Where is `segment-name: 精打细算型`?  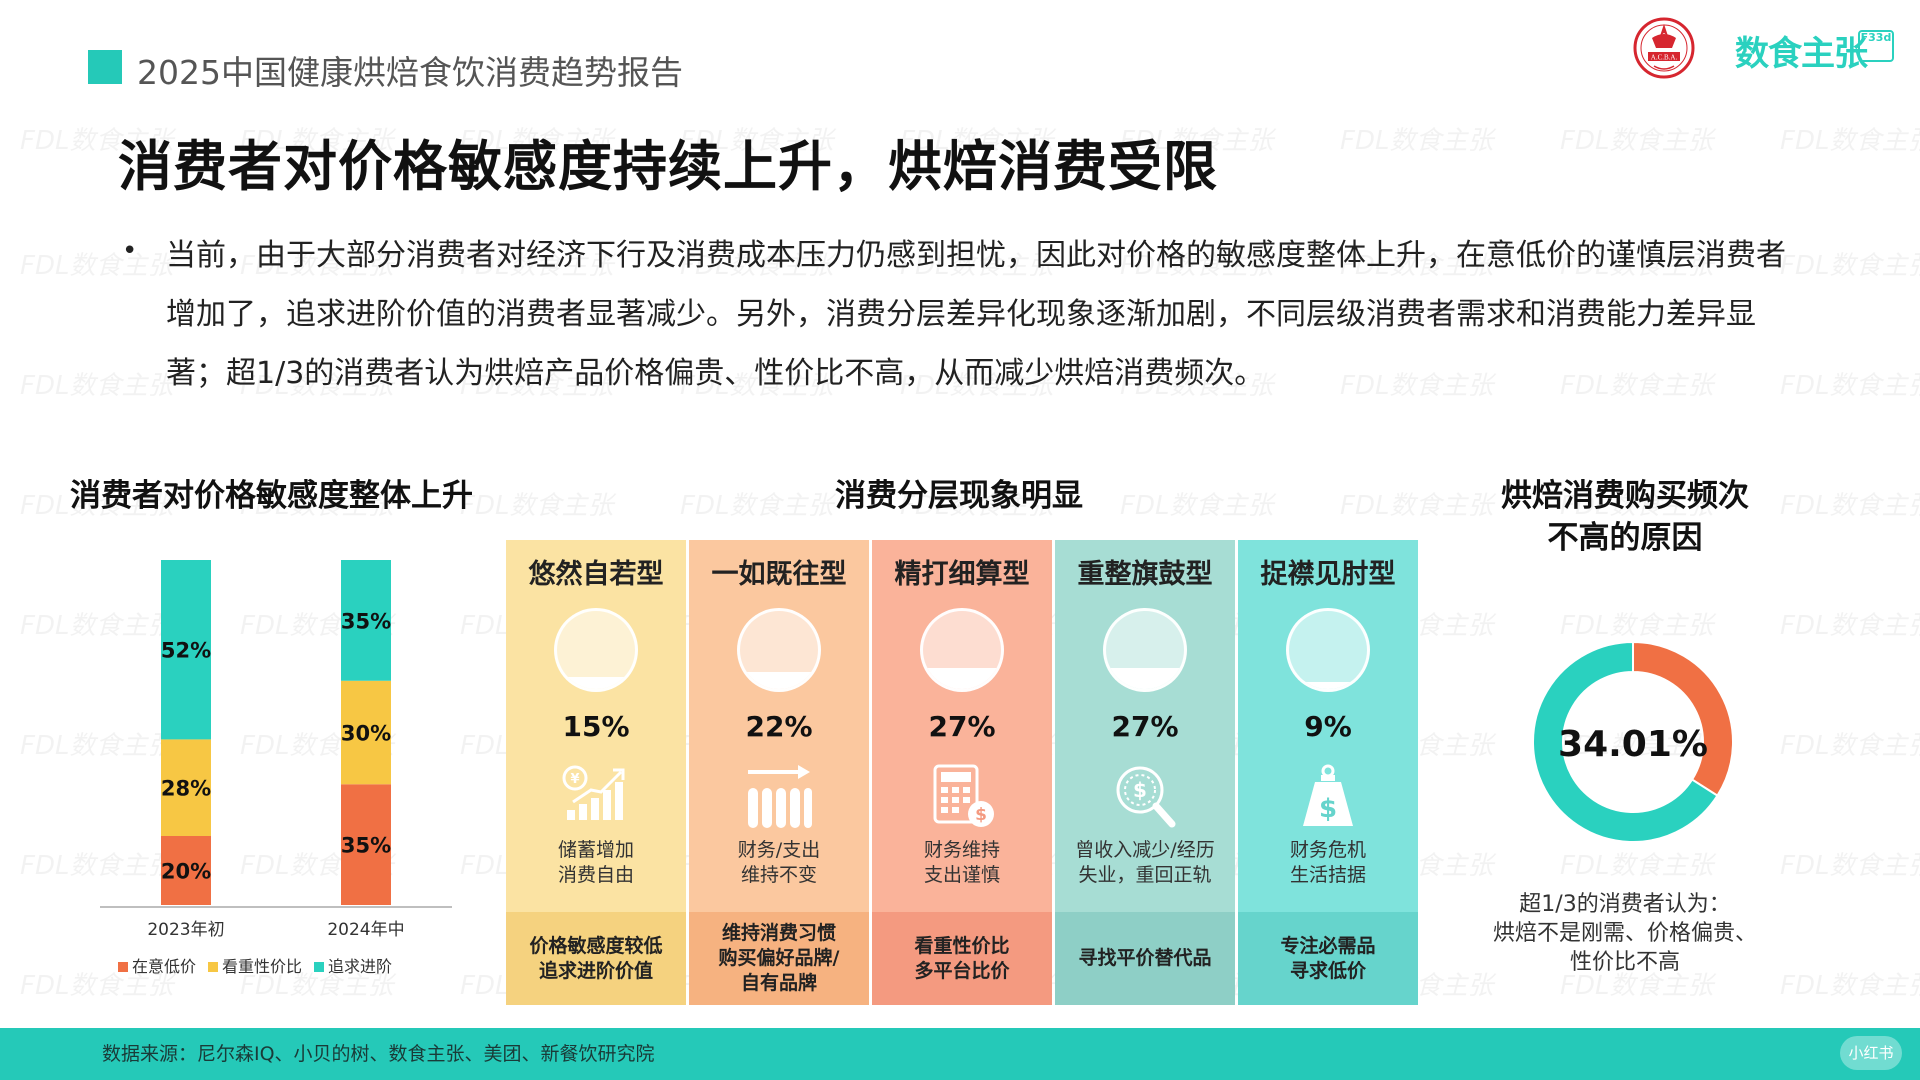
segment-name: 精打细算型 is located at coordinates (962, 574).